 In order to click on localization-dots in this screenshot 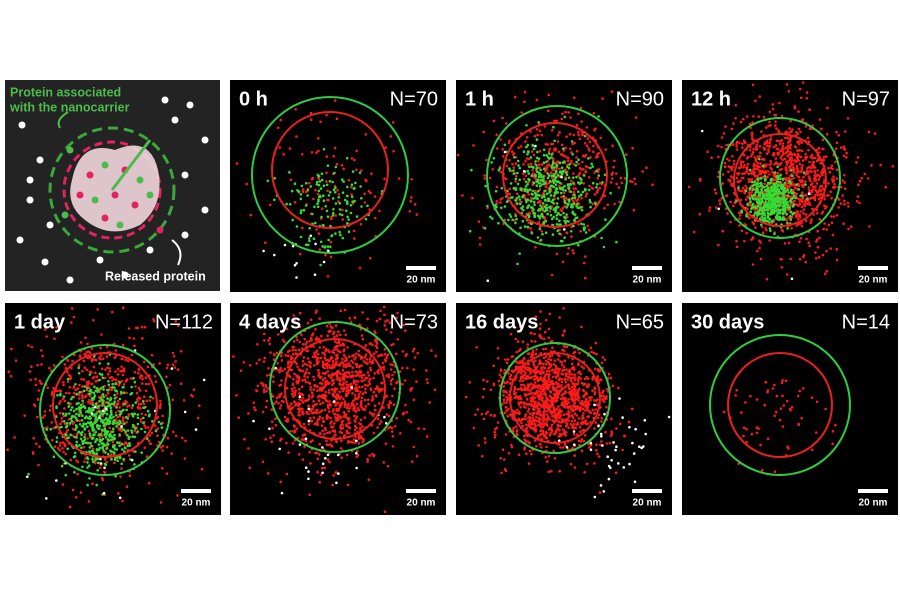, I will do `click(334, 409)`.